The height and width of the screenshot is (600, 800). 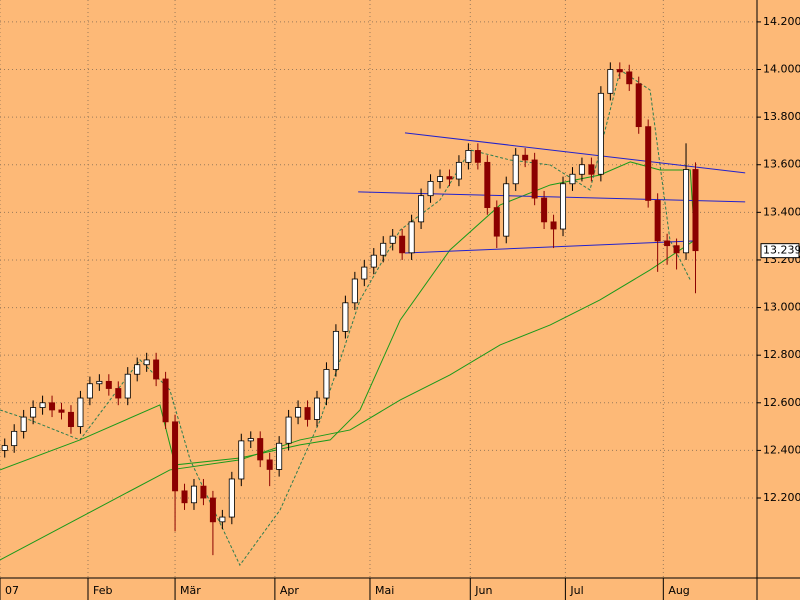 I want to click on last-price-label: 13.239, so click(x=781, y=250).